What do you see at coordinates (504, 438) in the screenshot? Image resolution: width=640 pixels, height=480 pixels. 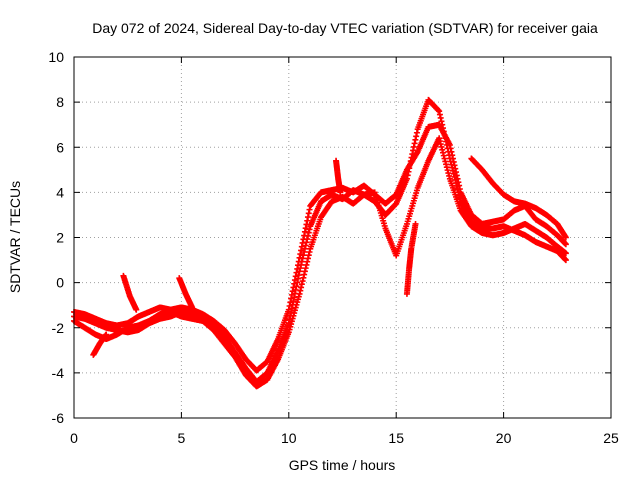 I see `x-tick-label: 20` at bounding box center [504, 438].